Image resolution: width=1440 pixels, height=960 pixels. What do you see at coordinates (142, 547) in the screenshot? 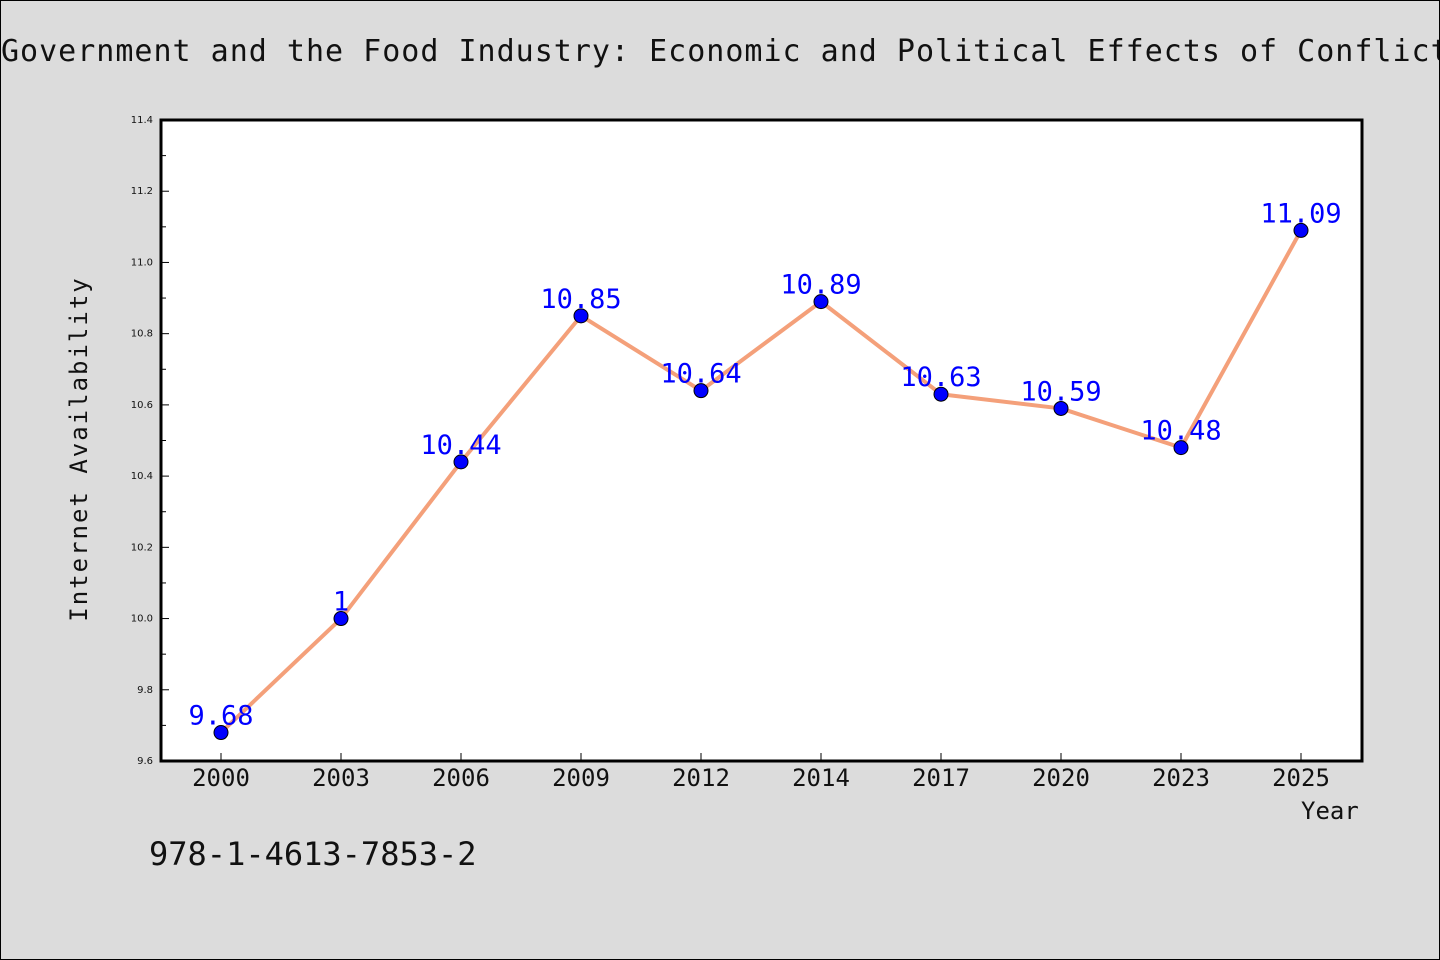
I see `y-tick-label: 10.2` at bounding box center [142, 547].